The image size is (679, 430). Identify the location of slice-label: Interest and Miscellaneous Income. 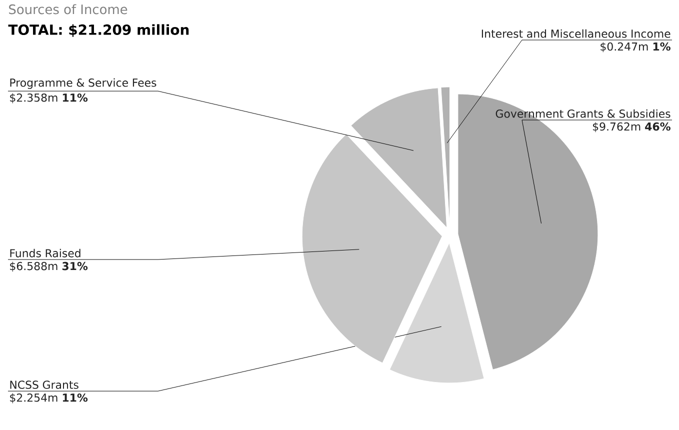
(576, 33).